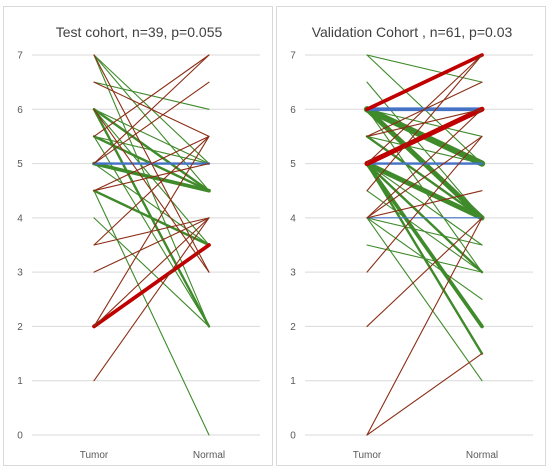 This screenshot has width=550, height=472. What do you see at coordinates (139, 32) in the screenshot?
I see `chart-title: Test cohort, n=39, p=0.055` at bounding box center [139, 32].